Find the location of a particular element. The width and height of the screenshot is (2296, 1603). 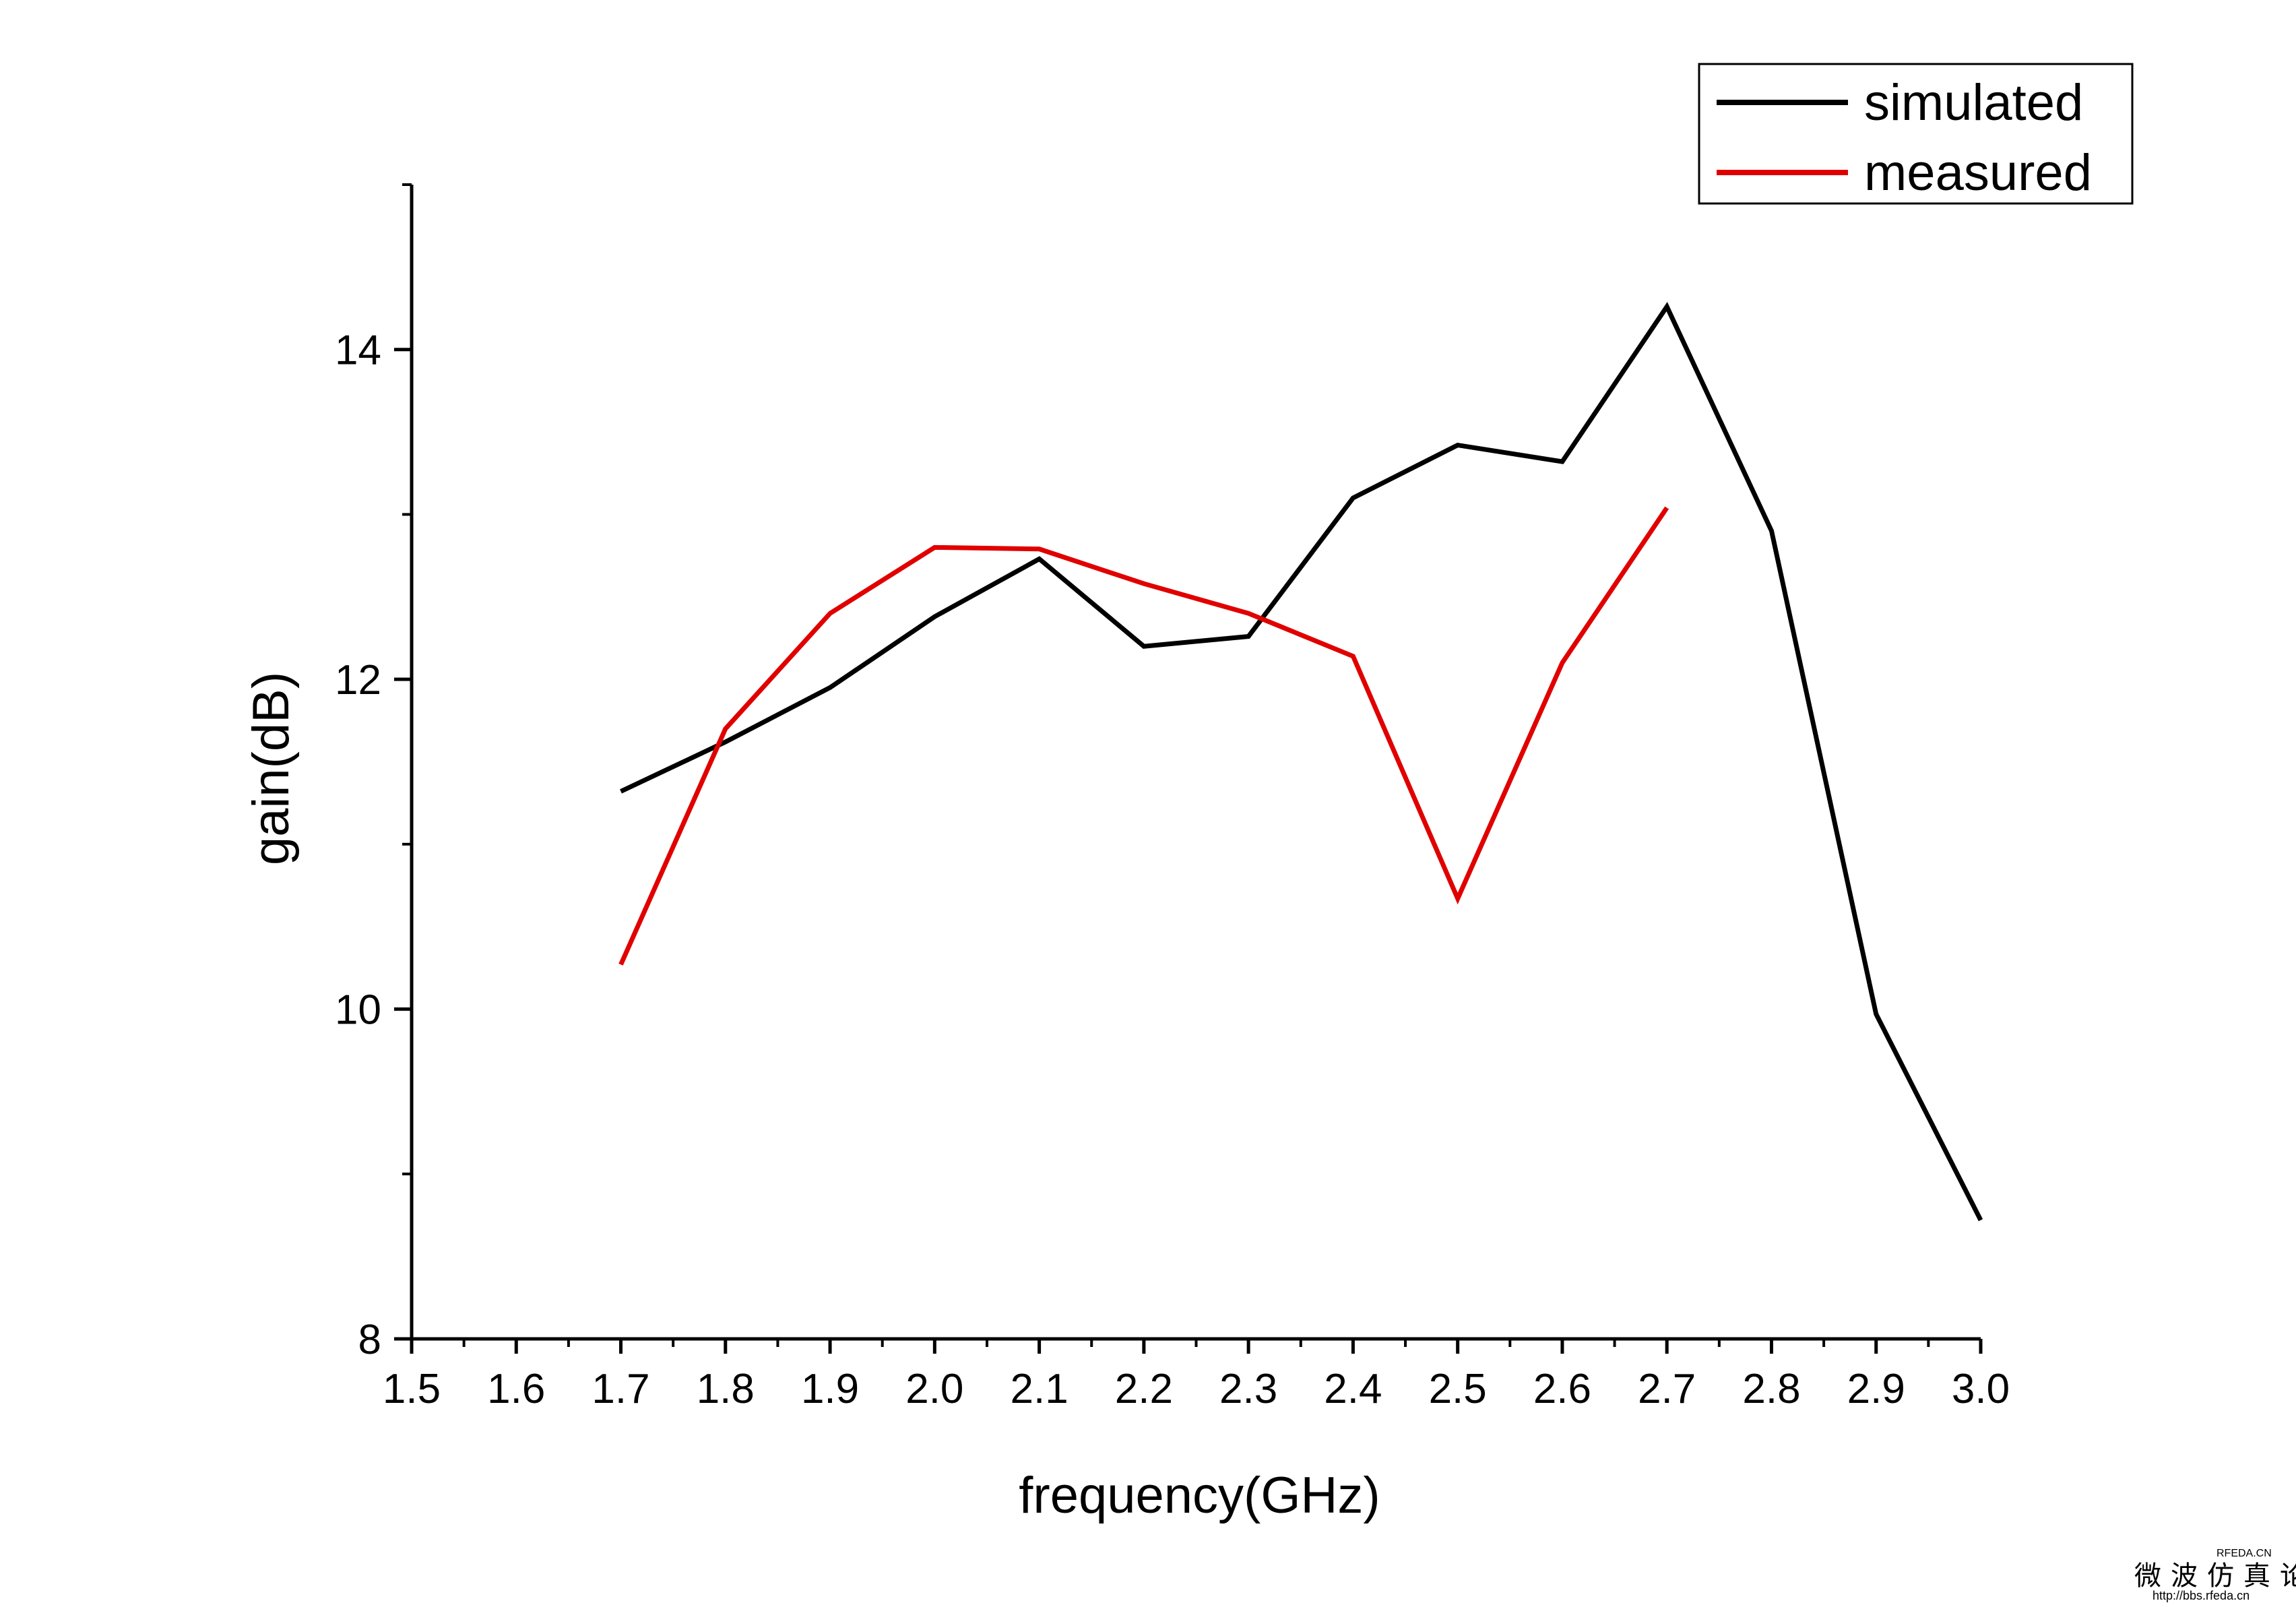

x-tick-label: 1.8 is located at coordinates (726, 1389).